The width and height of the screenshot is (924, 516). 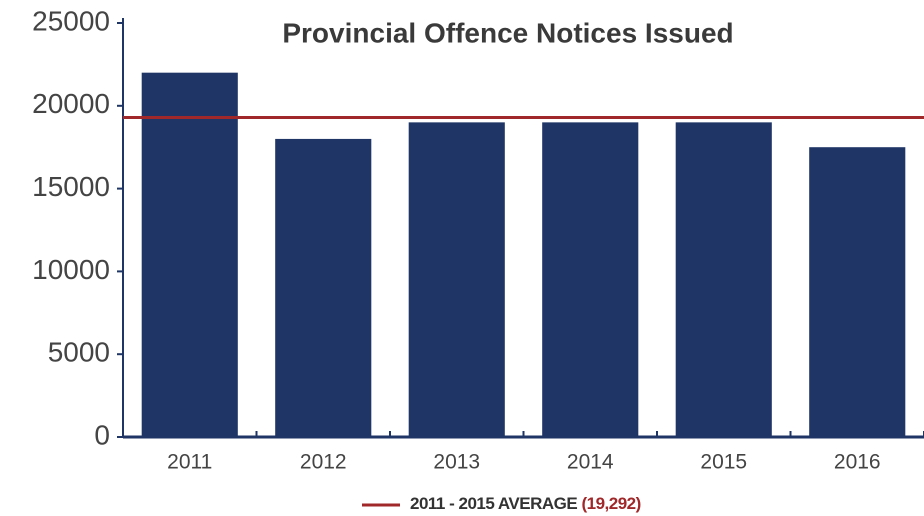 I want to click on legend-label: 2011 - 2015 AVERAGE, so click(x=493, y=503).